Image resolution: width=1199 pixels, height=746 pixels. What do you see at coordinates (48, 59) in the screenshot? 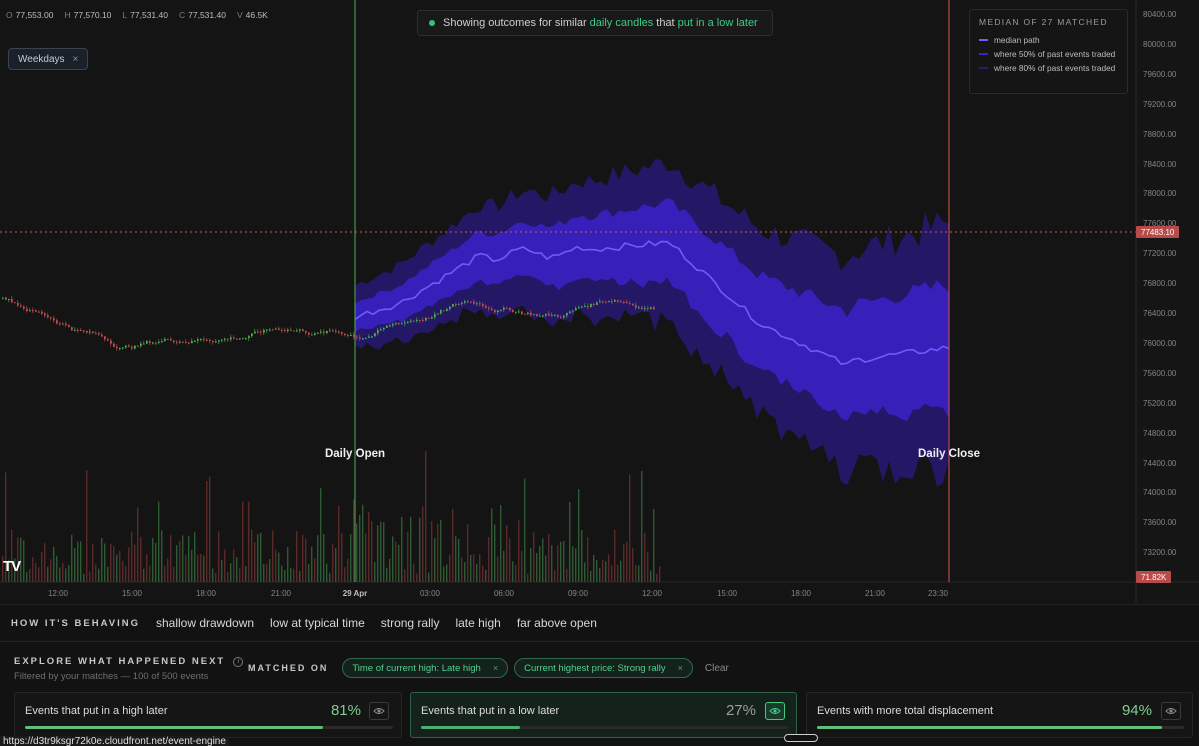
I see `weekdays-filter-chip: Weekdays ×` at bounding box center [48, 59].